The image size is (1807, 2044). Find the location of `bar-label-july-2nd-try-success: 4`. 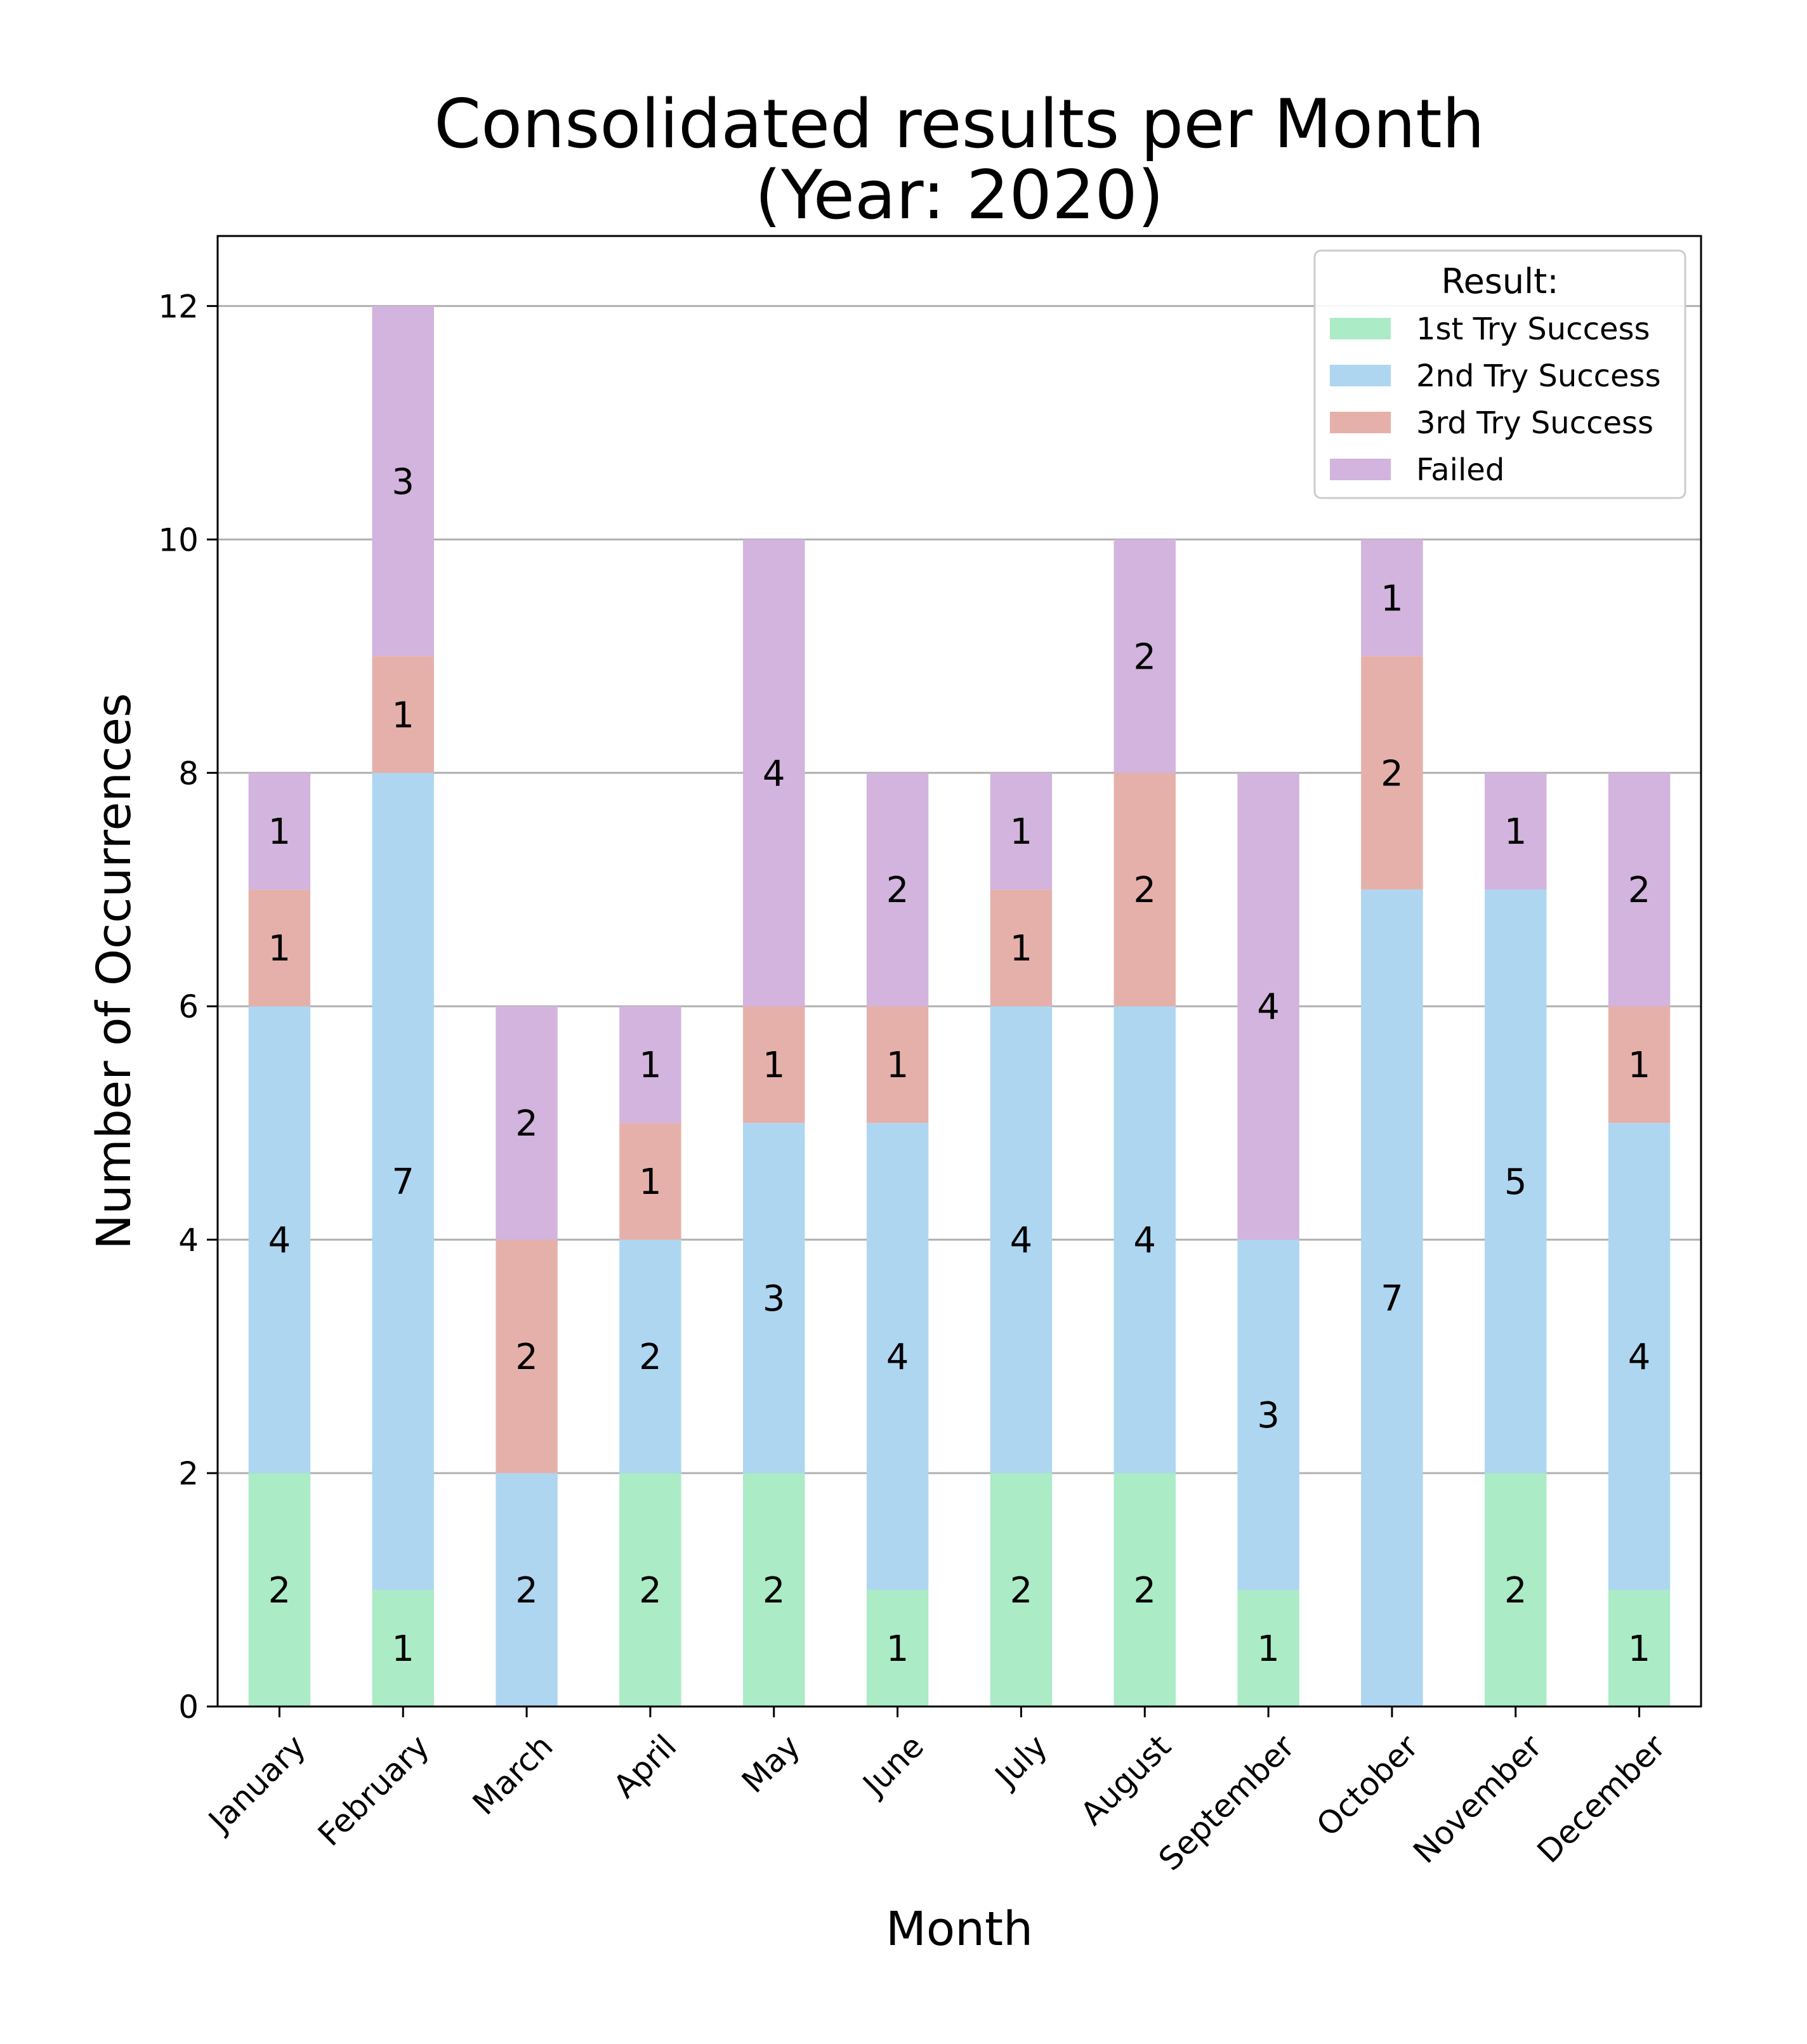

bar-label-july-2nd-try-success: 4 is located at coordinates (1021, 1240).